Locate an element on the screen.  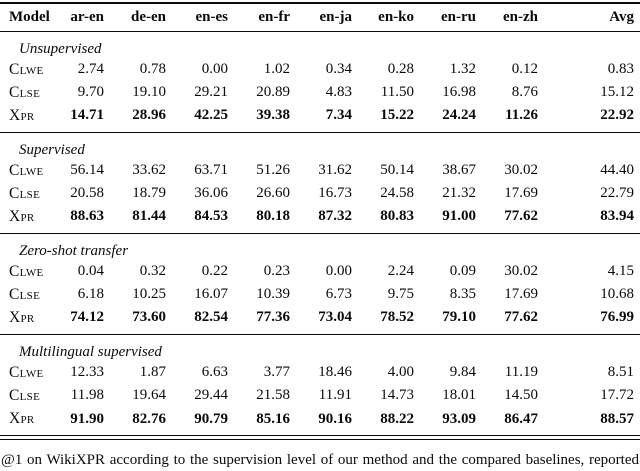
cell: 10.39 is located at coordinates (273, 294).